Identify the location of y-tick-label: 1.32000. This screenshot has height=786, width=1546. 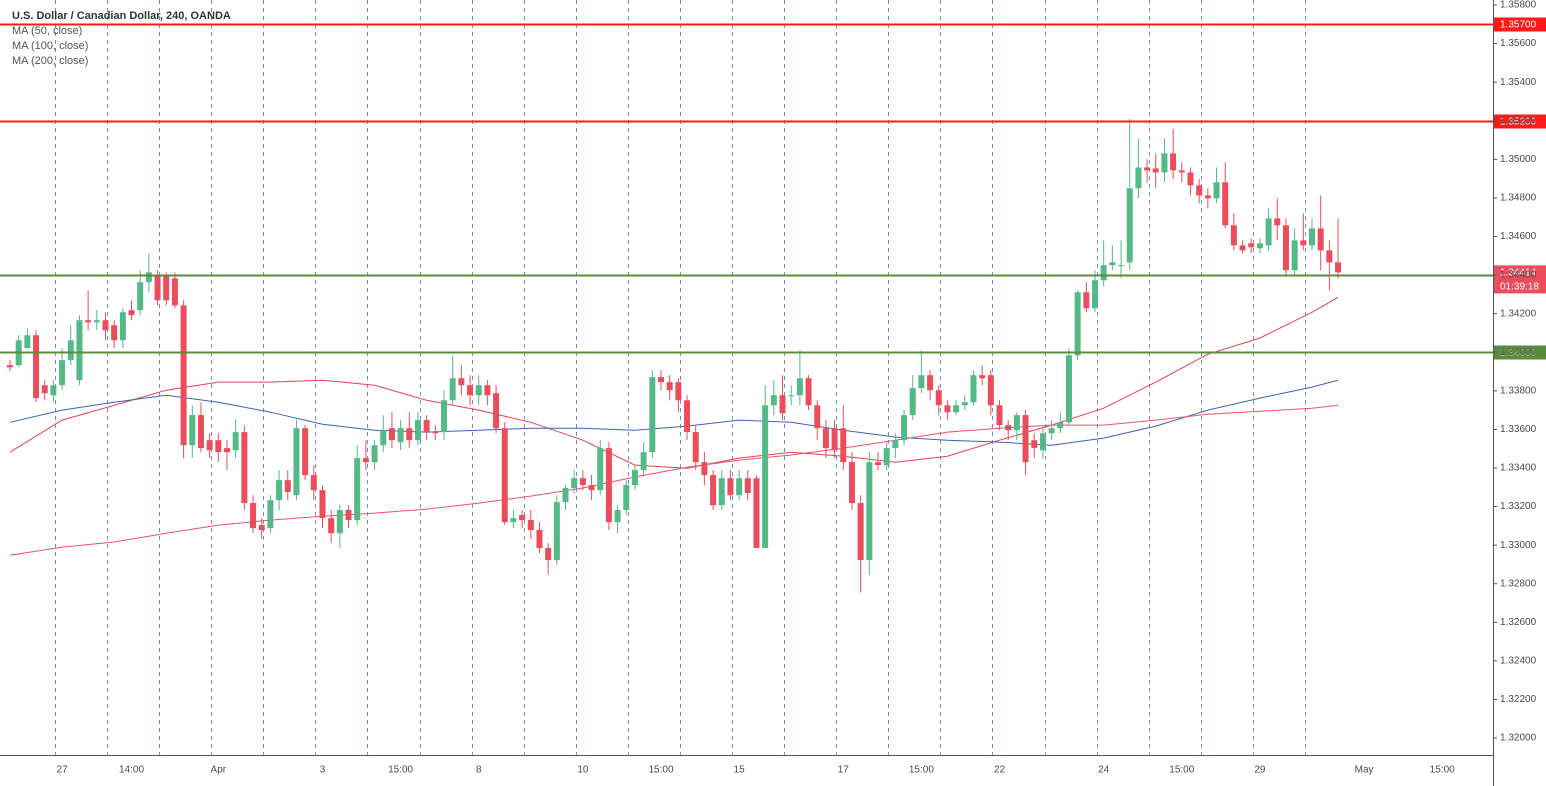
(1518, 738).